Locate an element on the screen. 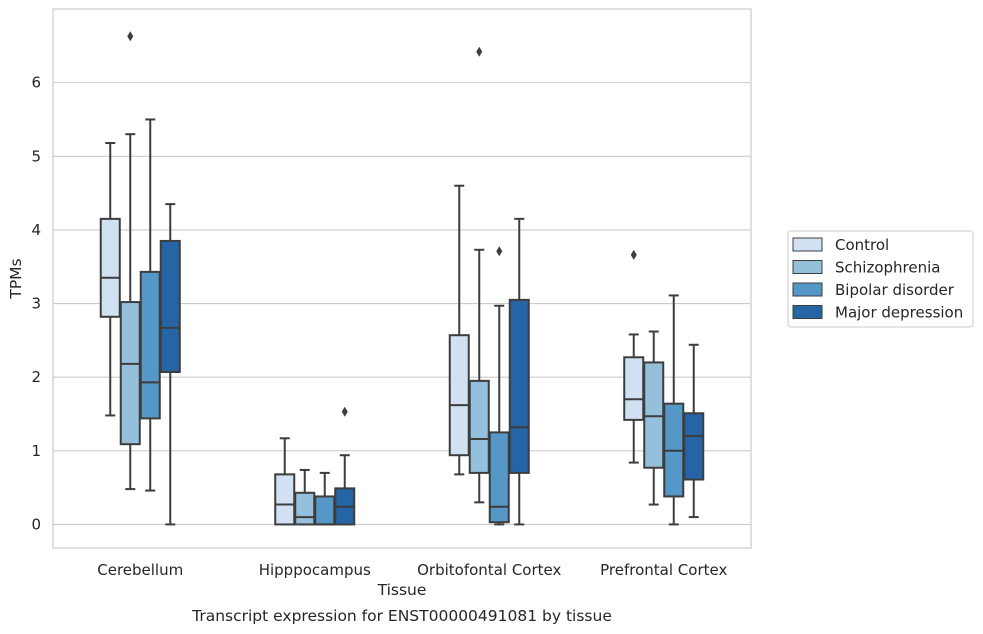 Image resolution: width=983 pixels, height=634 pixels. legend-frame is located at coordinates (880, 279).